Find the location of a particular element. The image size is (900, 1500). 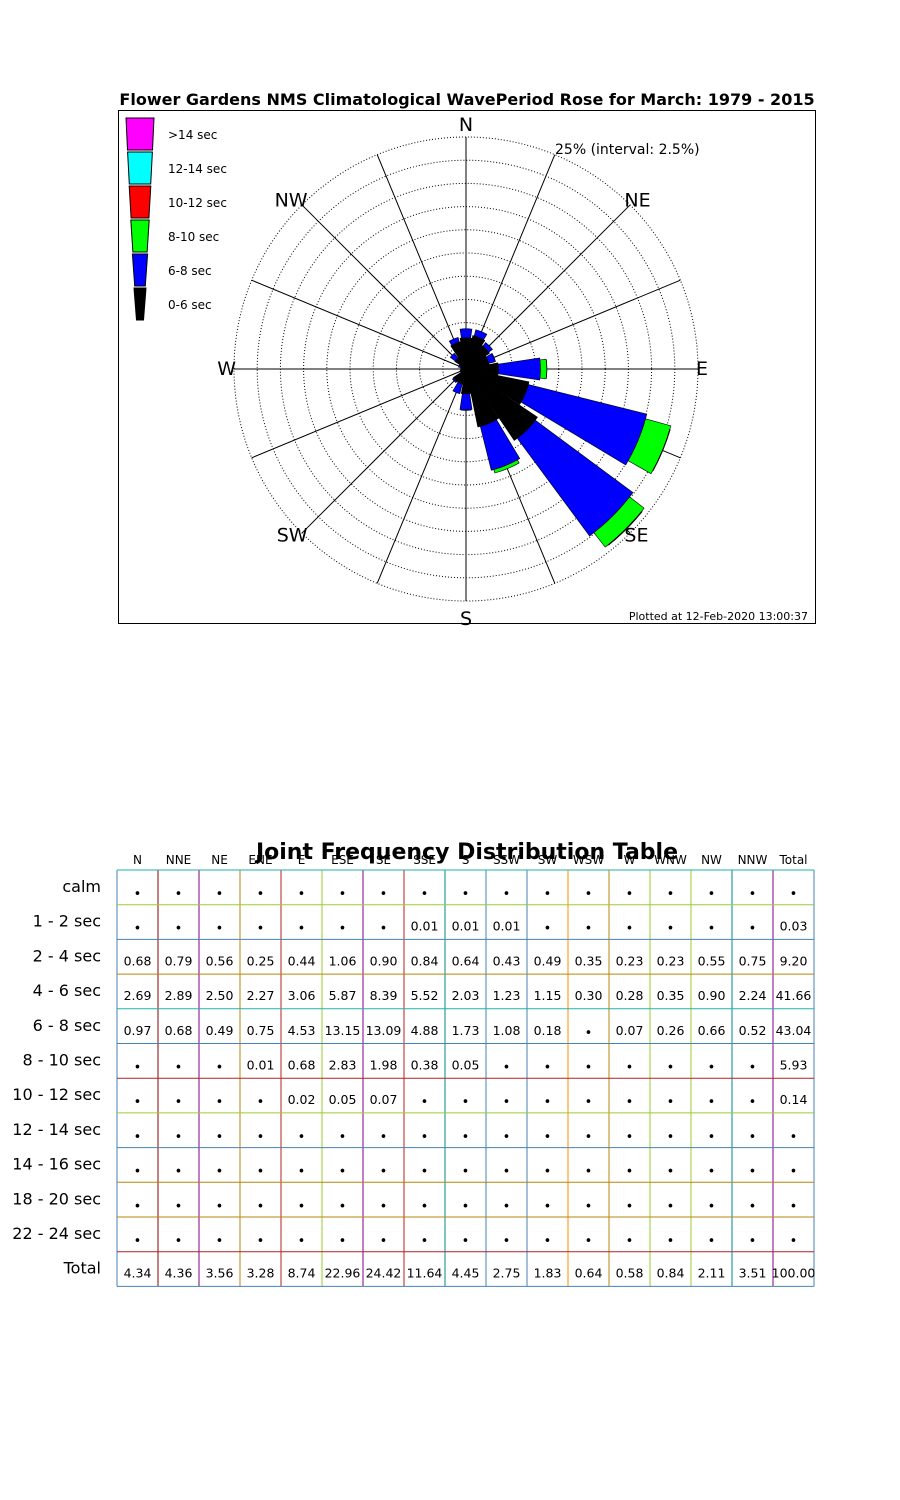

legend-label-5: 0-6 sec is located at coordinates (190, 305).